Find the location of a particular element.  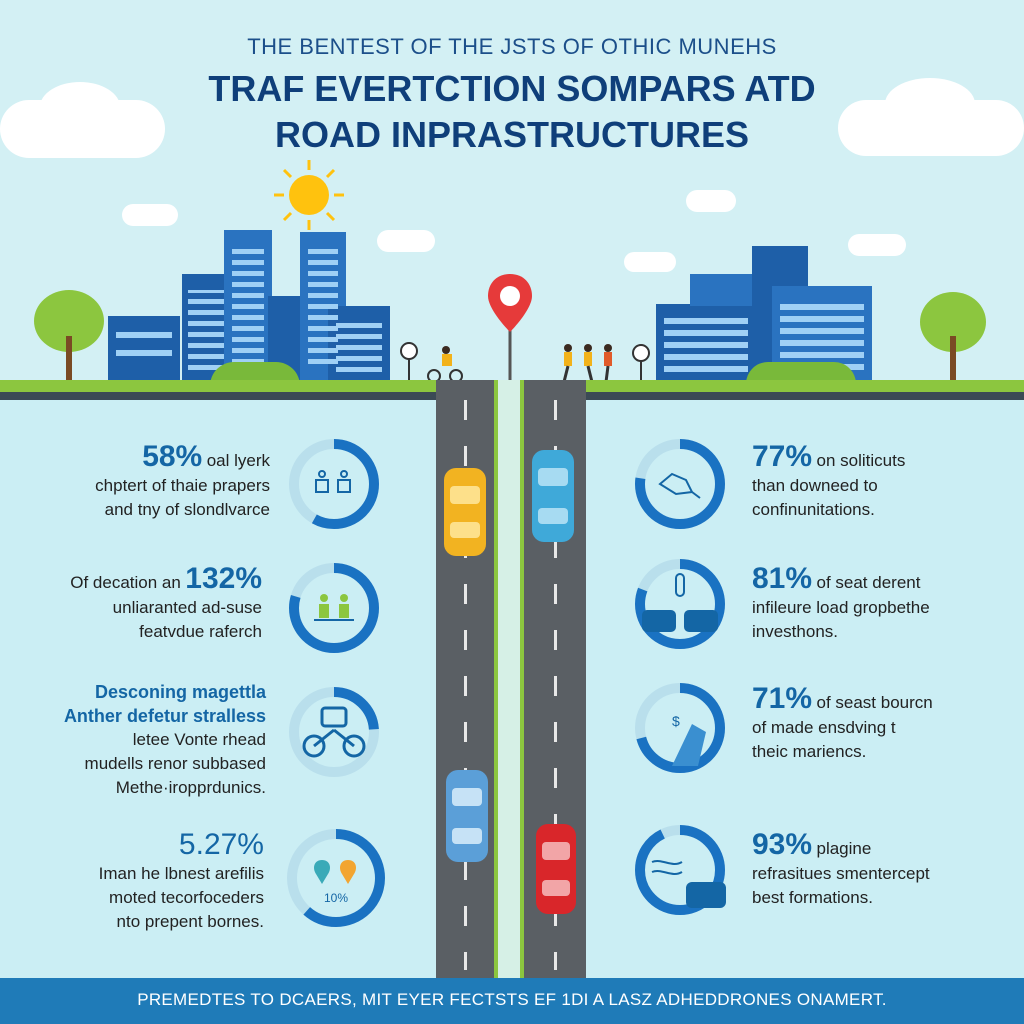

stat-value: 93% is located at coordinates (782, 844).